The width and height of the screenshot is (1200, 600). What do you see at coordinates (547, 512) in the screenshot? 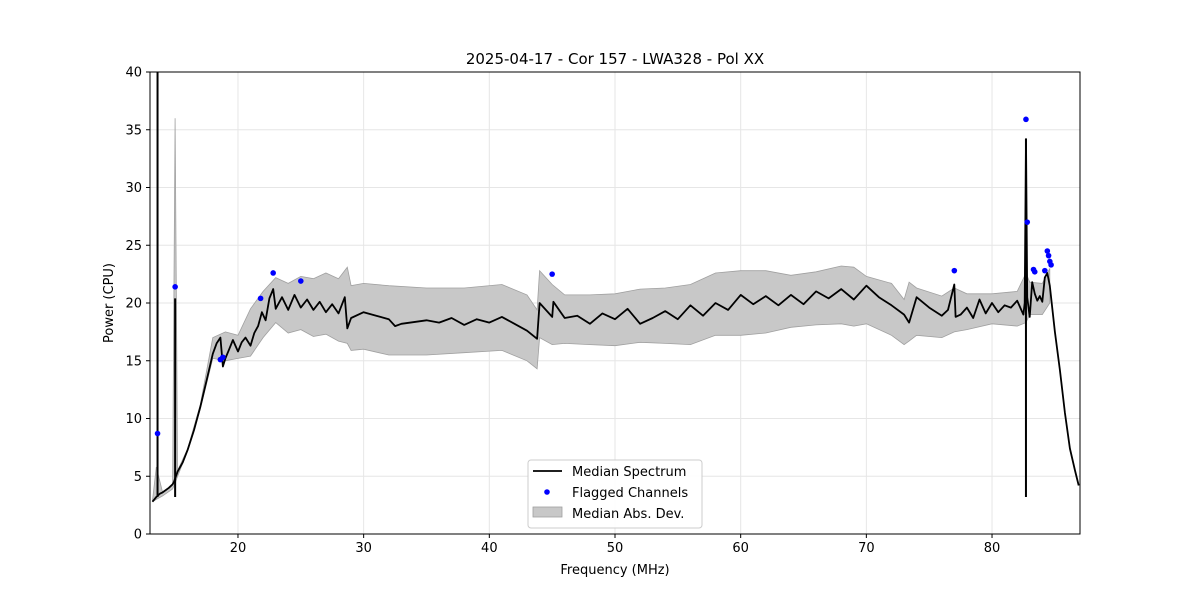
I see `legend-band-swatch` at bounding box center [547, 512].